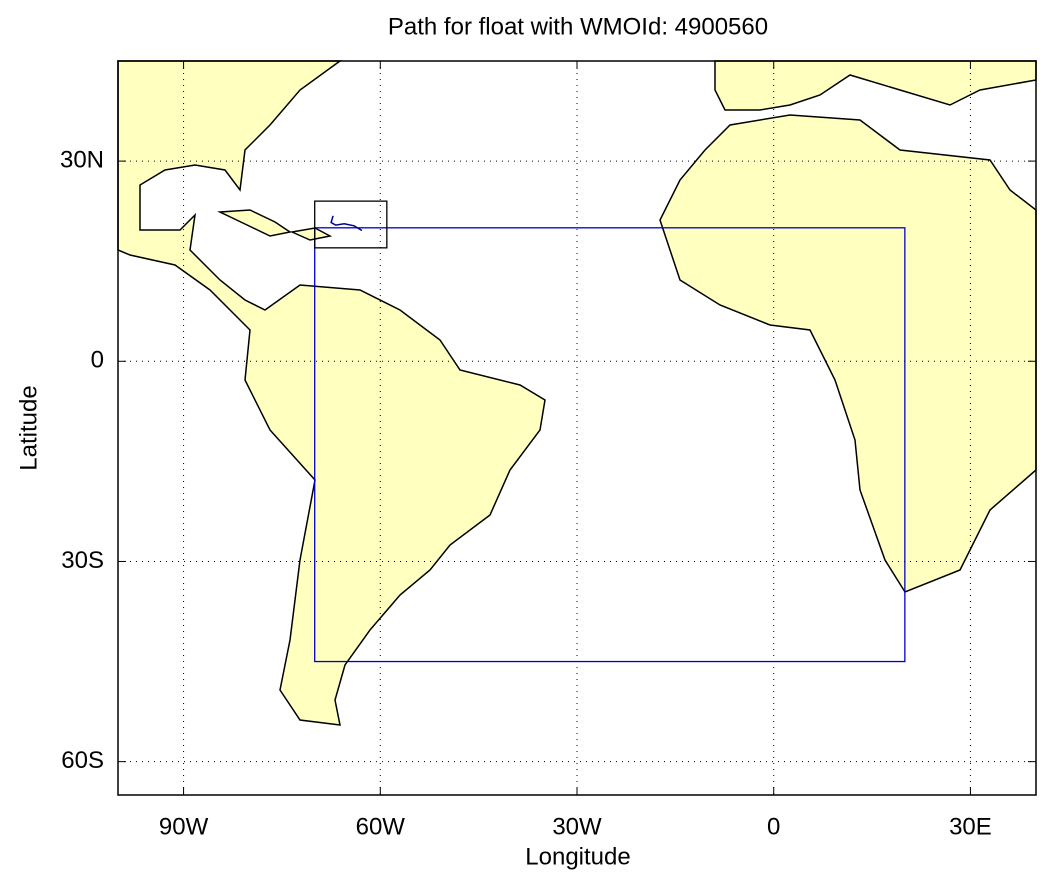 Image resolution: width=1054 pixels, height=881 pixels. I want to click on europe, so click(875, 85).